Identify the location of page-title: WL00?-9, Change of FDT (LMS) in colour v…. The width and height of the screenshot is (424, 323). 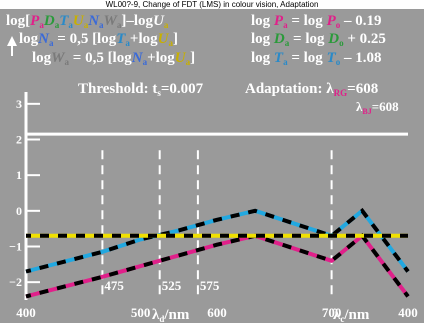
(212, 4).